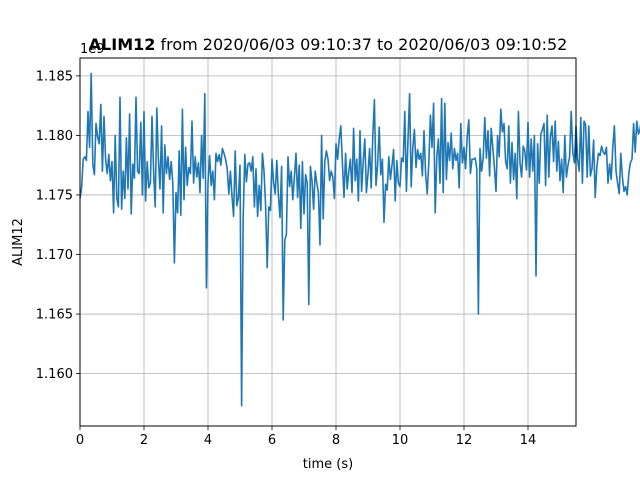 Image resolution: width=640 pixels, height=480 pixels. What do you see at coordinates (54, 374) in the screenshot?
I see `y-tick-label: 1.160` at bounding box center [54, 374].